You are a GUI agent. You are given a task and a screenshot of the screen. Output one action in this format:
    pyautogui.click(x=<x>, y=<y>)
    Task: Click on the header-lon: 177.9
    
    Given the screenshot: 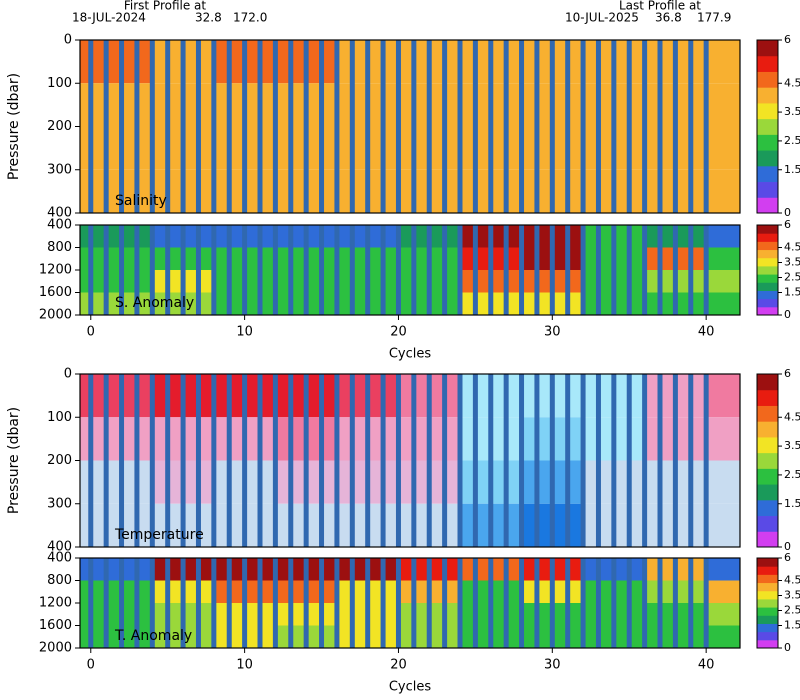 What is the action you would take?
    pyautogui.click(x=714, y=18)
    